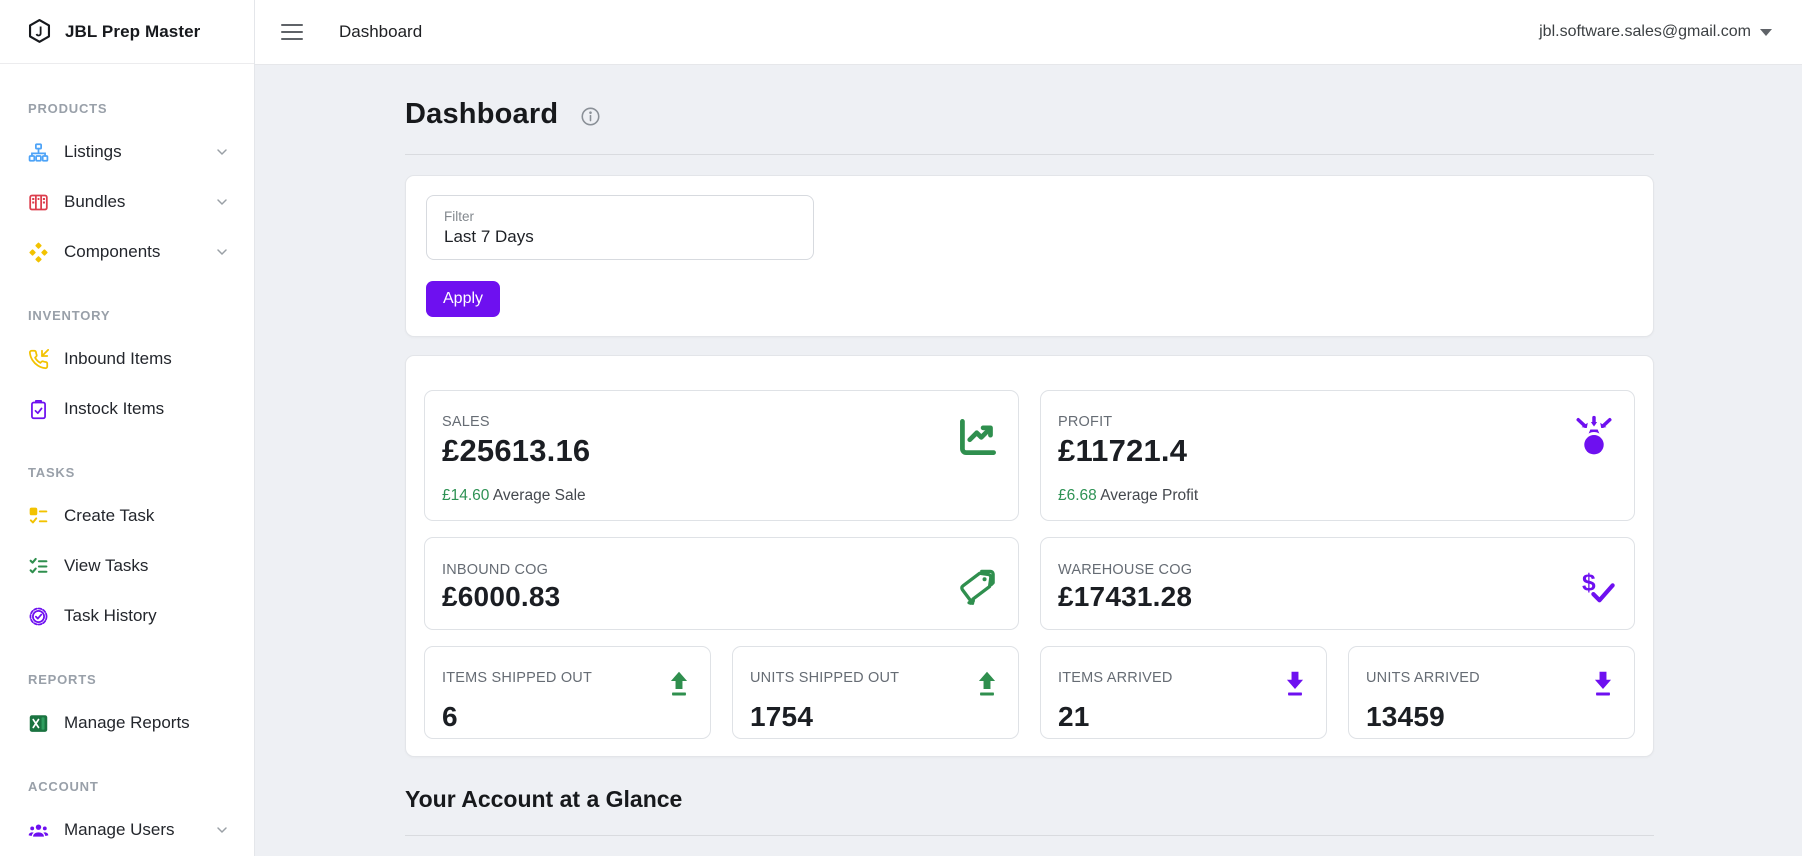  What do you see at coordinates (38, 252) in the screenshot?
I see `diamonds-icon` at bounding box center [38, 252].